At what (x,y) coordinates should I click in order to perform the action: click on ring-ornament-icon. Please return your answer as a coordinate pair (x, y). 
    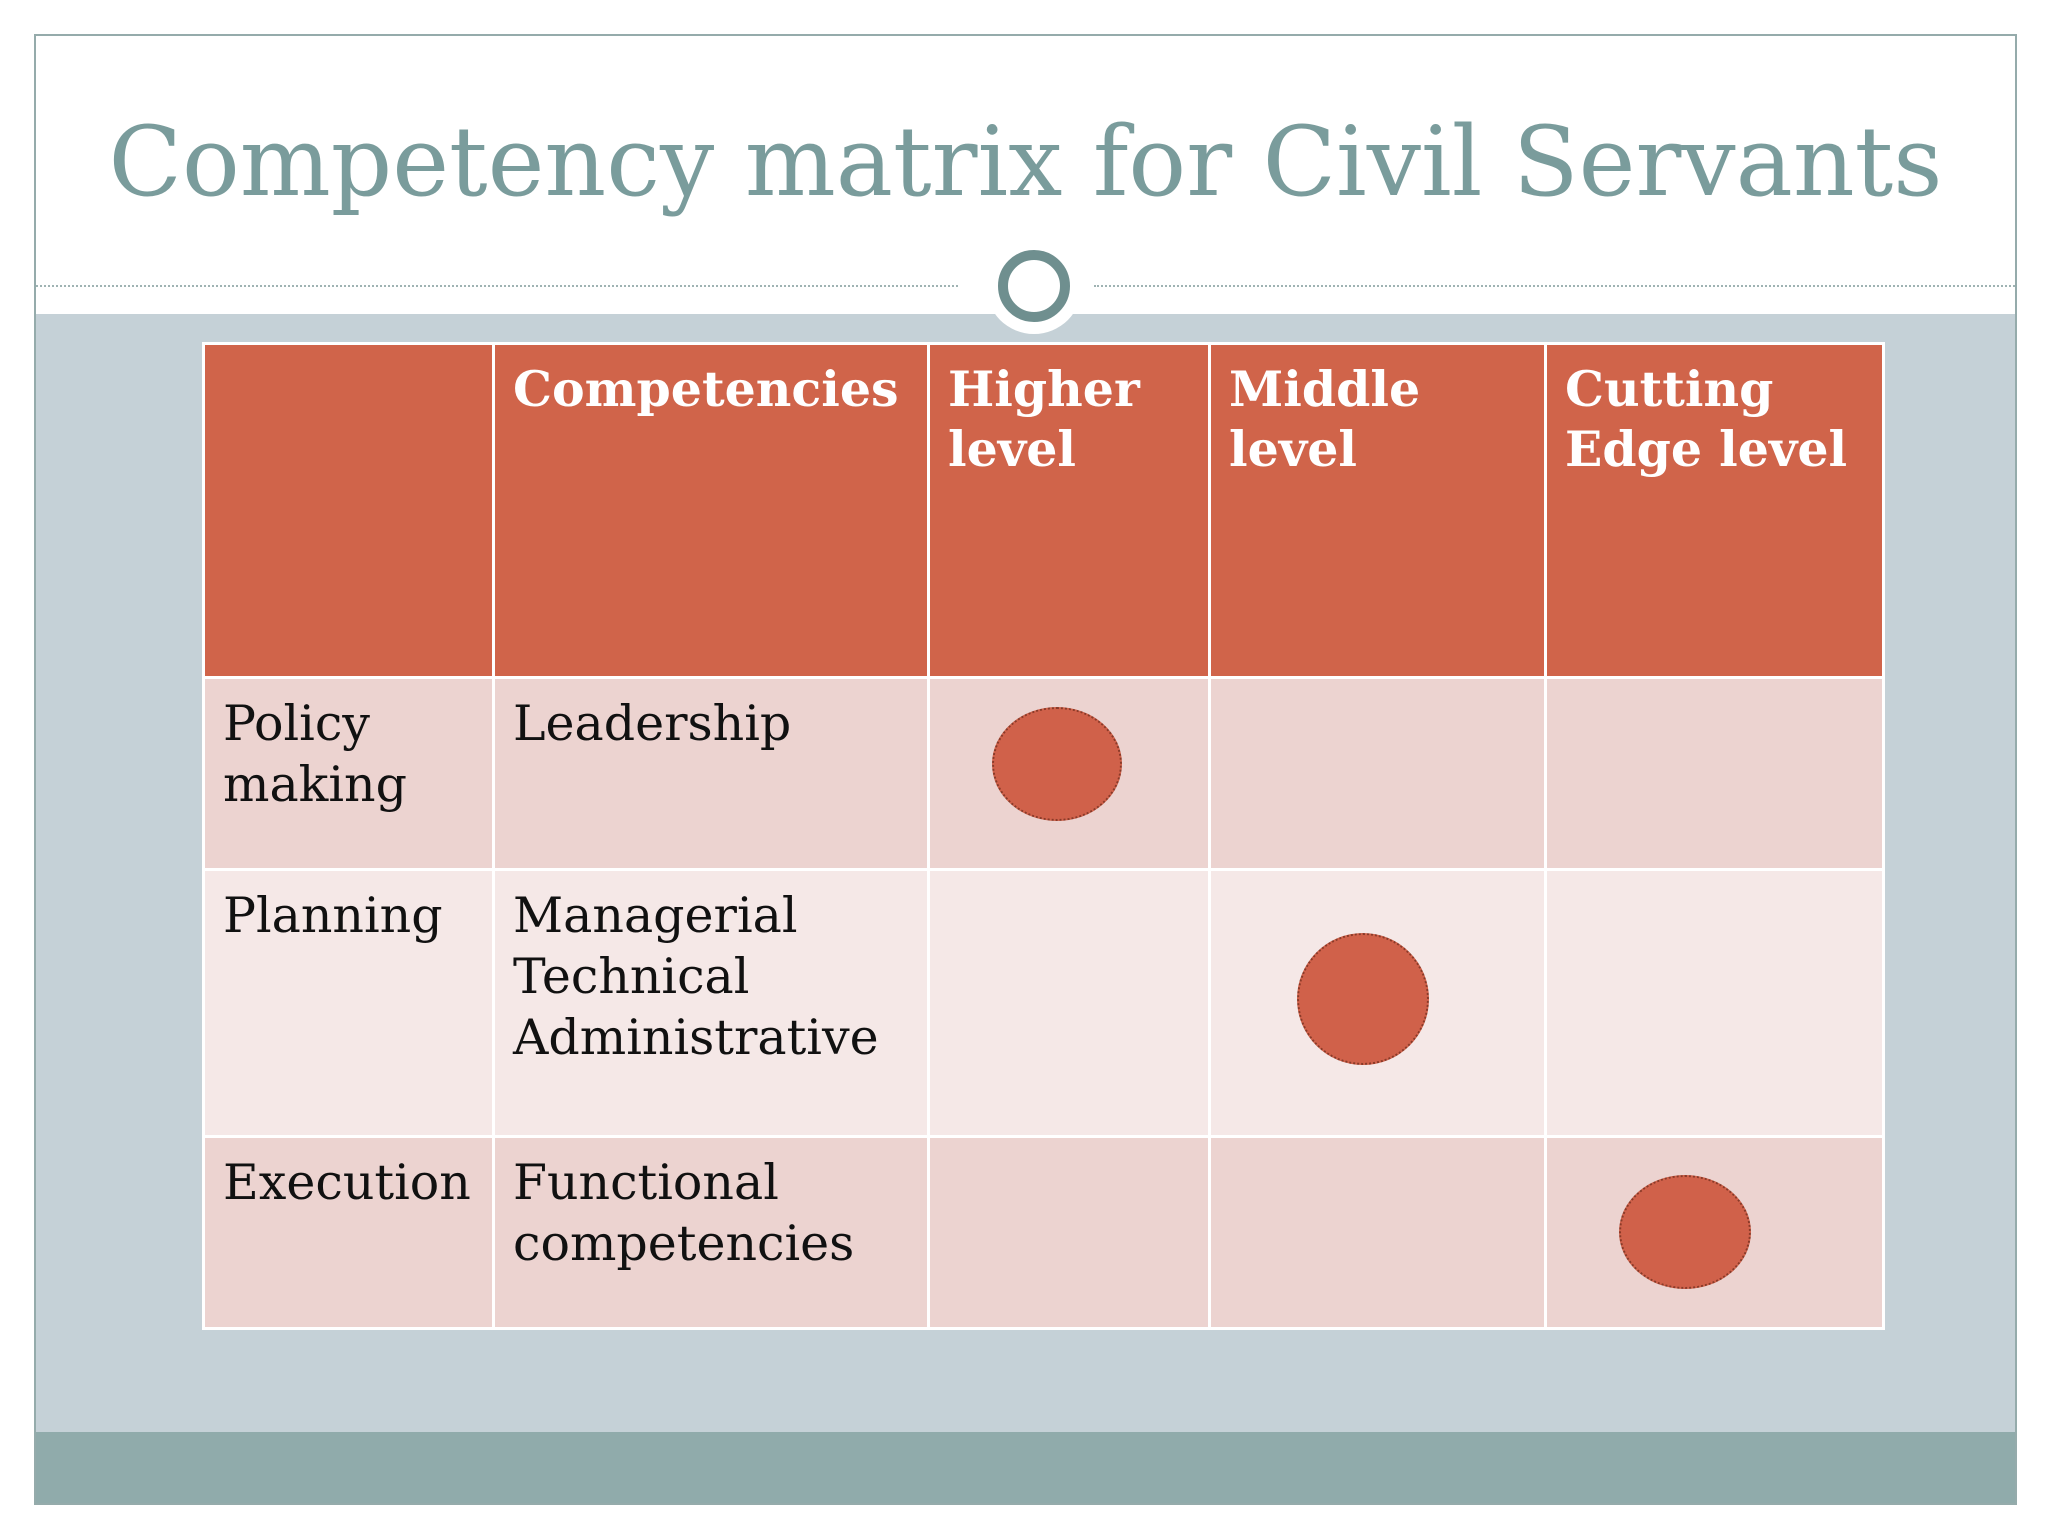
    Looking at the image, I should click on (1034, 286).